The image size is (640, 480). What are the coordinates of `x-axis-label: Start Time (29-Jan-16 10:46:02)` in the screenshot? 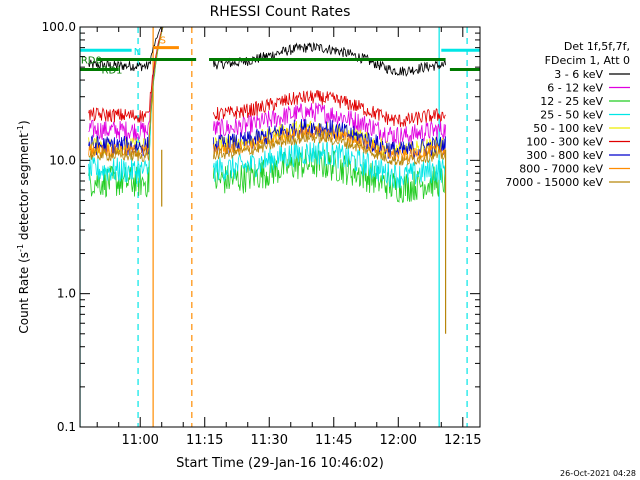 It's located at (280, 463).